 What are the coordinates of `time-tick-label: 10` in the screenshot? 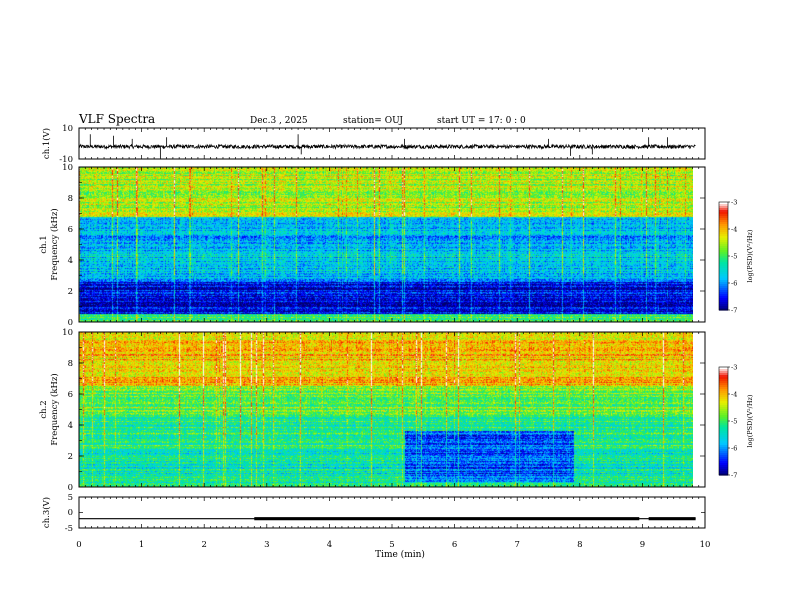 It's located at (705, 545).